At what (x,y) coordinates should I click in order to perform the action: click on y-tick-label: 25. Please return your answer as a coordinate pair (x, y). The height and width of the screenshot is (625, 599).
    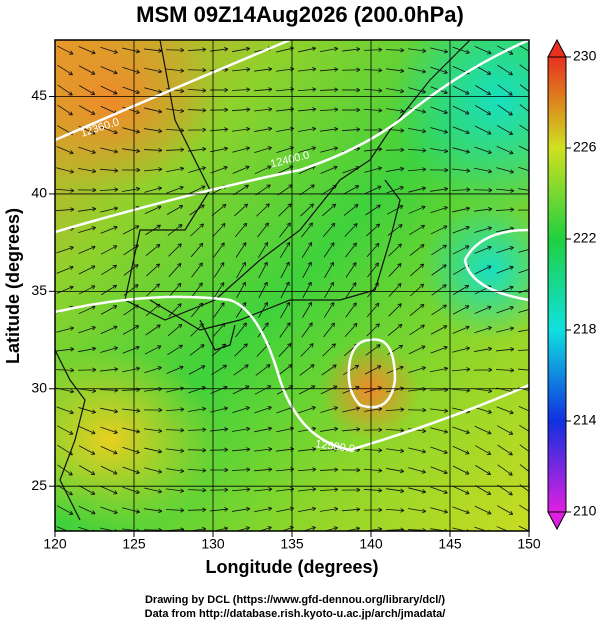
    Looking at the image, I should click on (39, 485).